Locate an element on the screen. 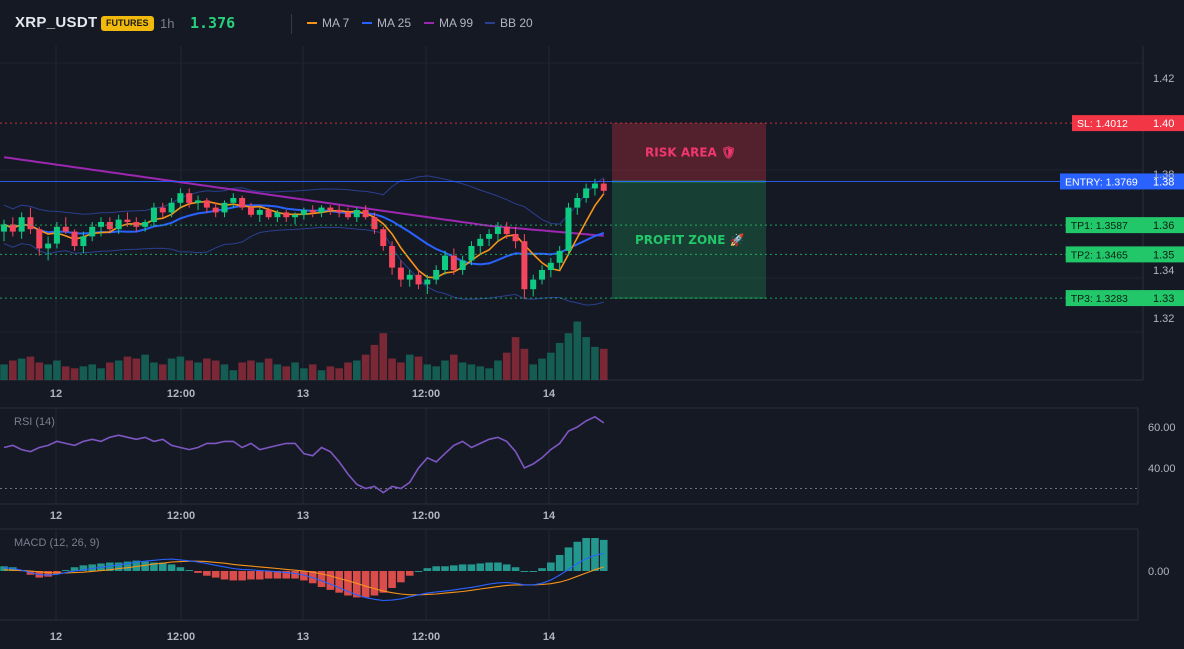  profit-zone is located at coordinates (689, 240).